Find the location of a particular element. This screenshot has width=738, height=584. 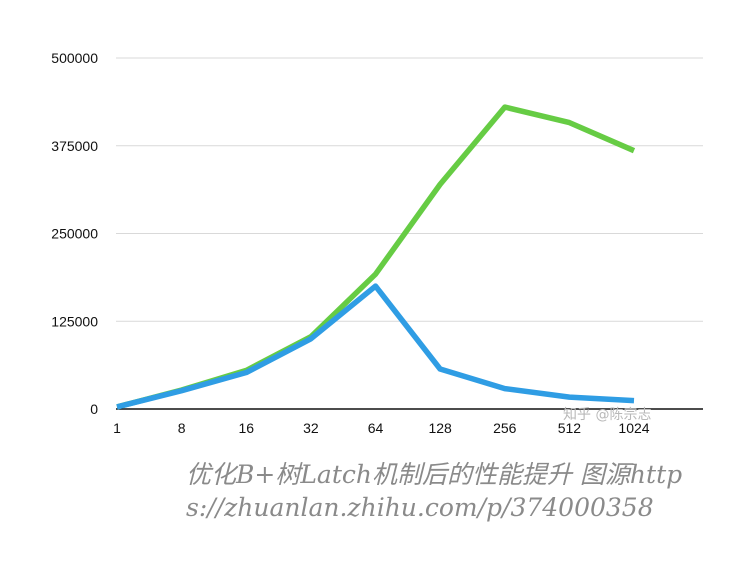

x-tick-label: 1 is located at coordinates (117, 428).